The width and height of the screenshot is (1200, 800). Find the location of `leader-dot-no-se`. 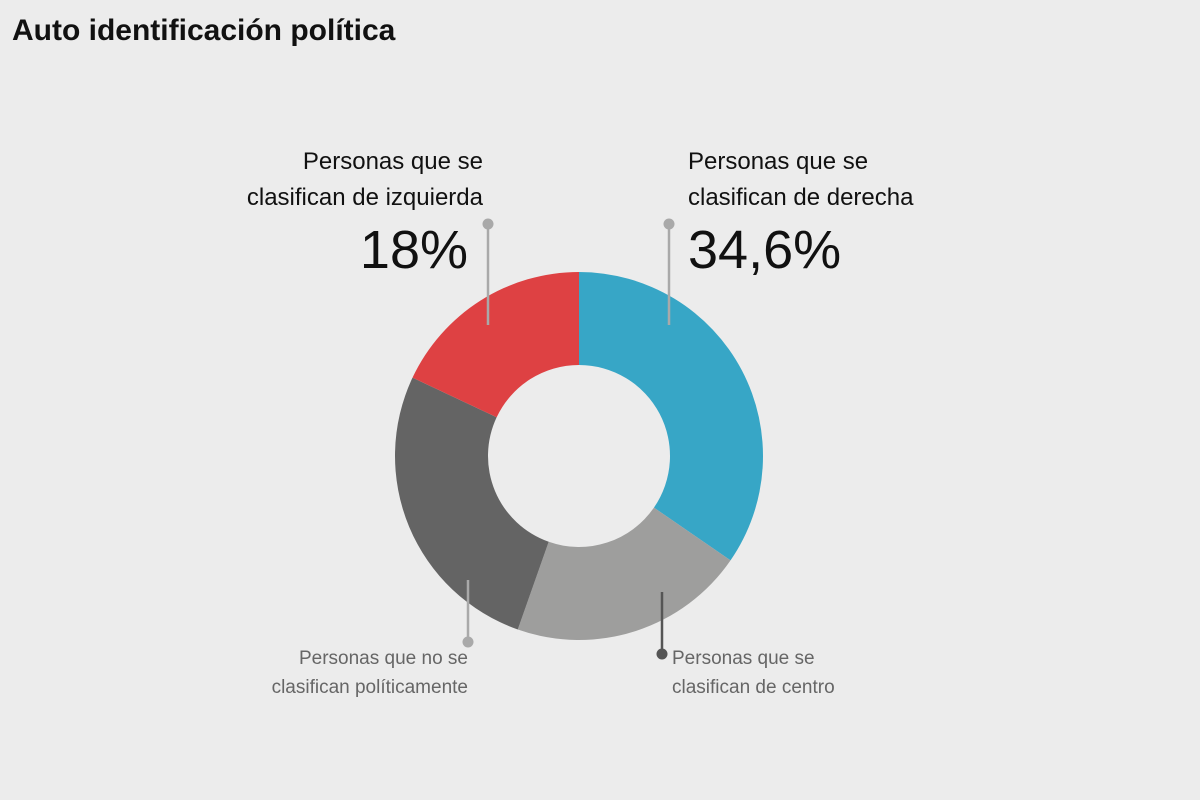

leader-dot-no-se is located at coordinates (468, 642).